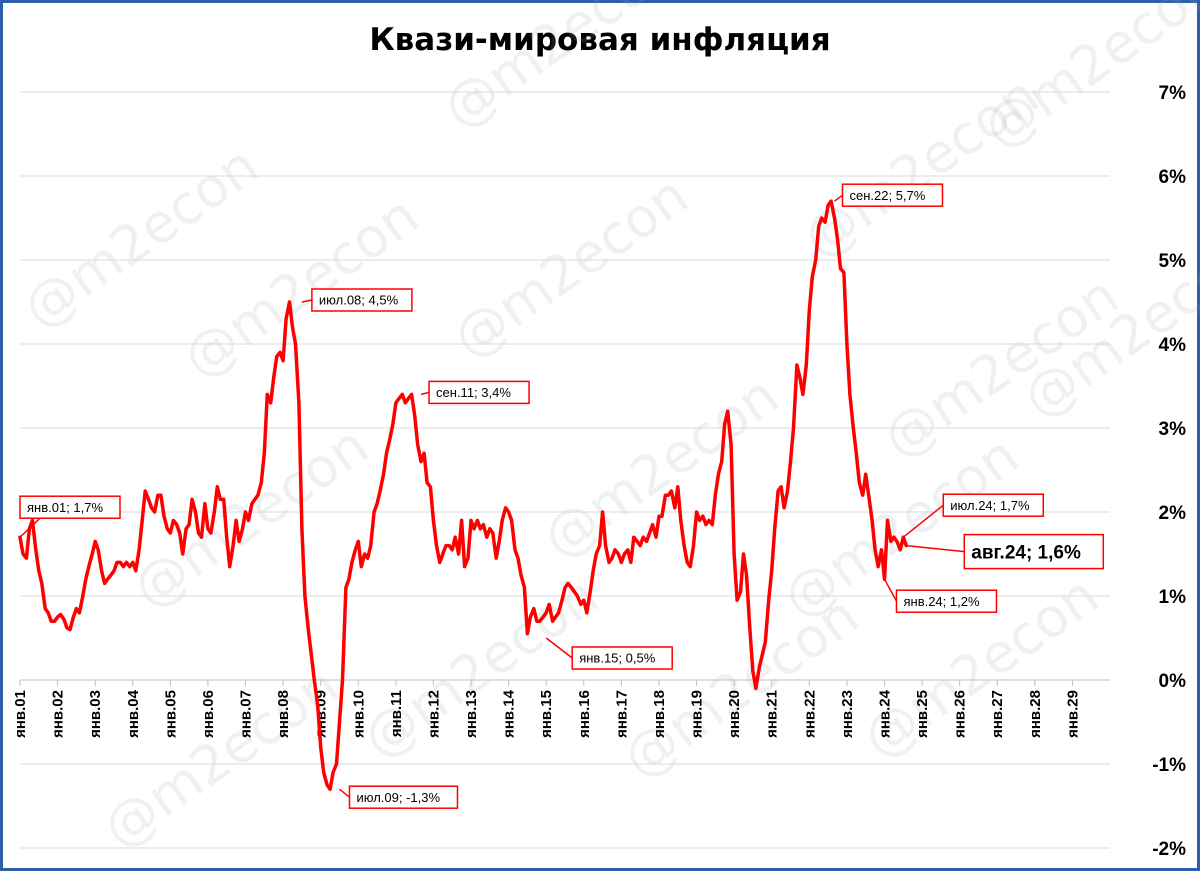 The width and height of the screenshot is (1200, 871). What do you see at coordinates (617, 658) in the screenshot?
I see `annotation-label: янв.15; 0,5%` at bounding box center [617, 658].